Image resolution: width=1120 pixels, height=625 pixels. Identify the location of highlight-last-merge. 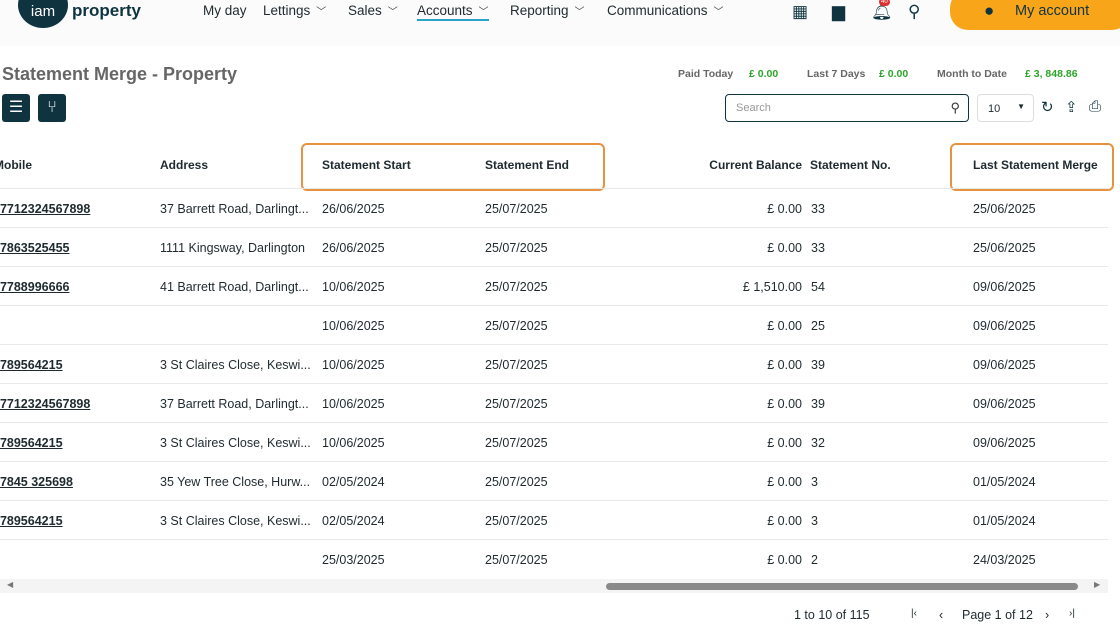
(1032, 167).